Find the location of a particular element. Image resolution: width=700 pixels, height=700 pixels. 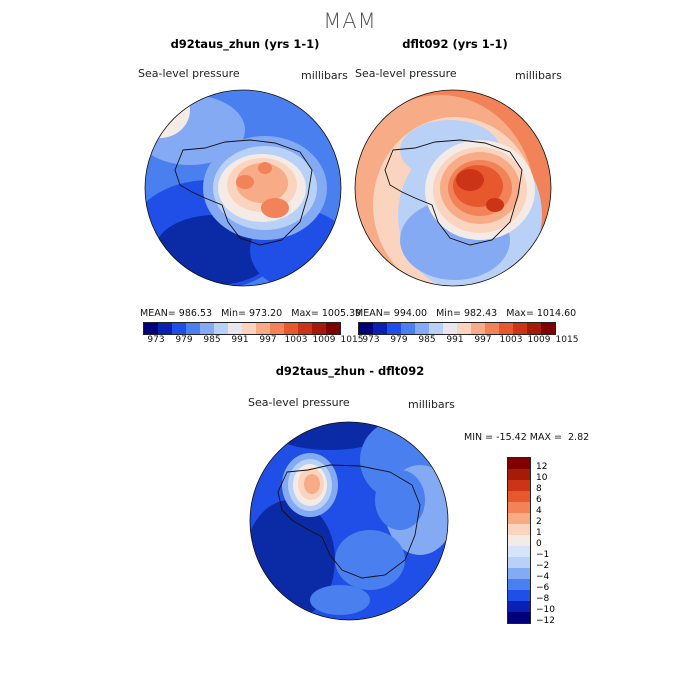

panel2-colorbar-label: 979 is located at coordinates (399, 340).